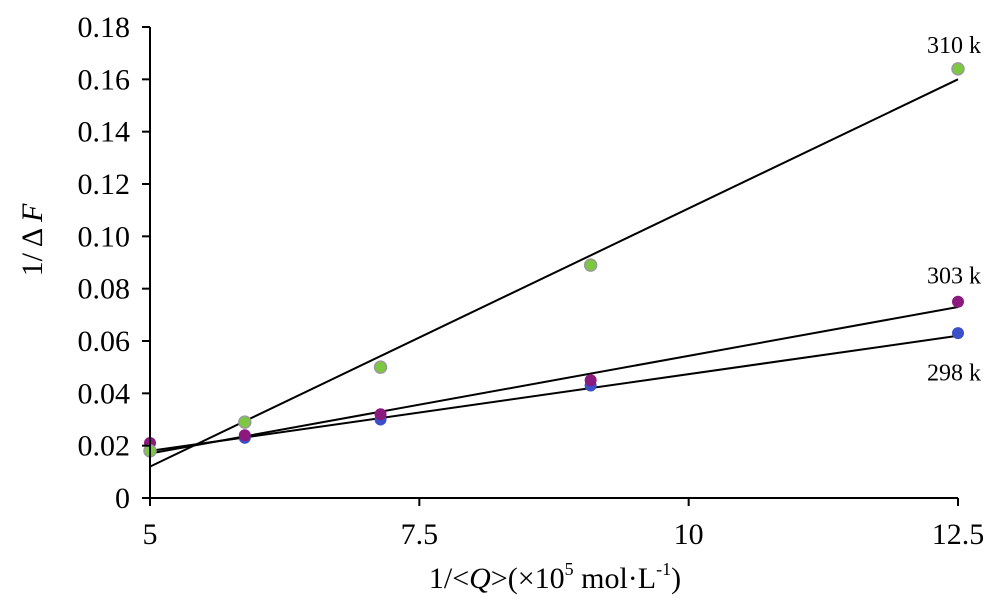 The image size is (1000, 604). I want to click on x-axis-title-exp: 5, so click(569, 569).